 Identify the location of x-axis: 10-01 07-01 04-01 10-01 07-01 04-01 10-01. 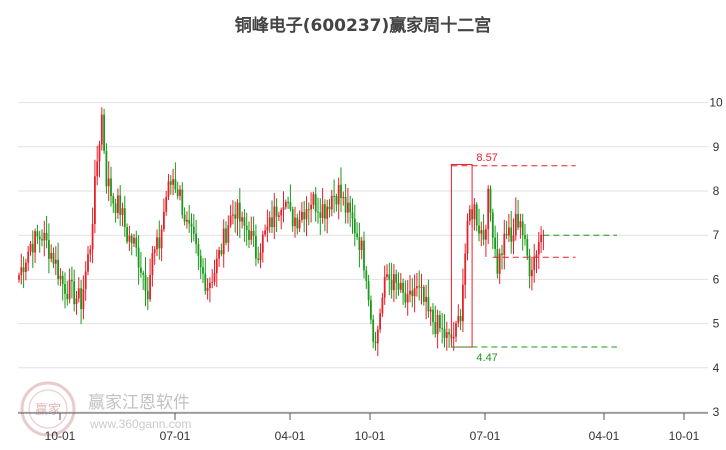
(372, 428).